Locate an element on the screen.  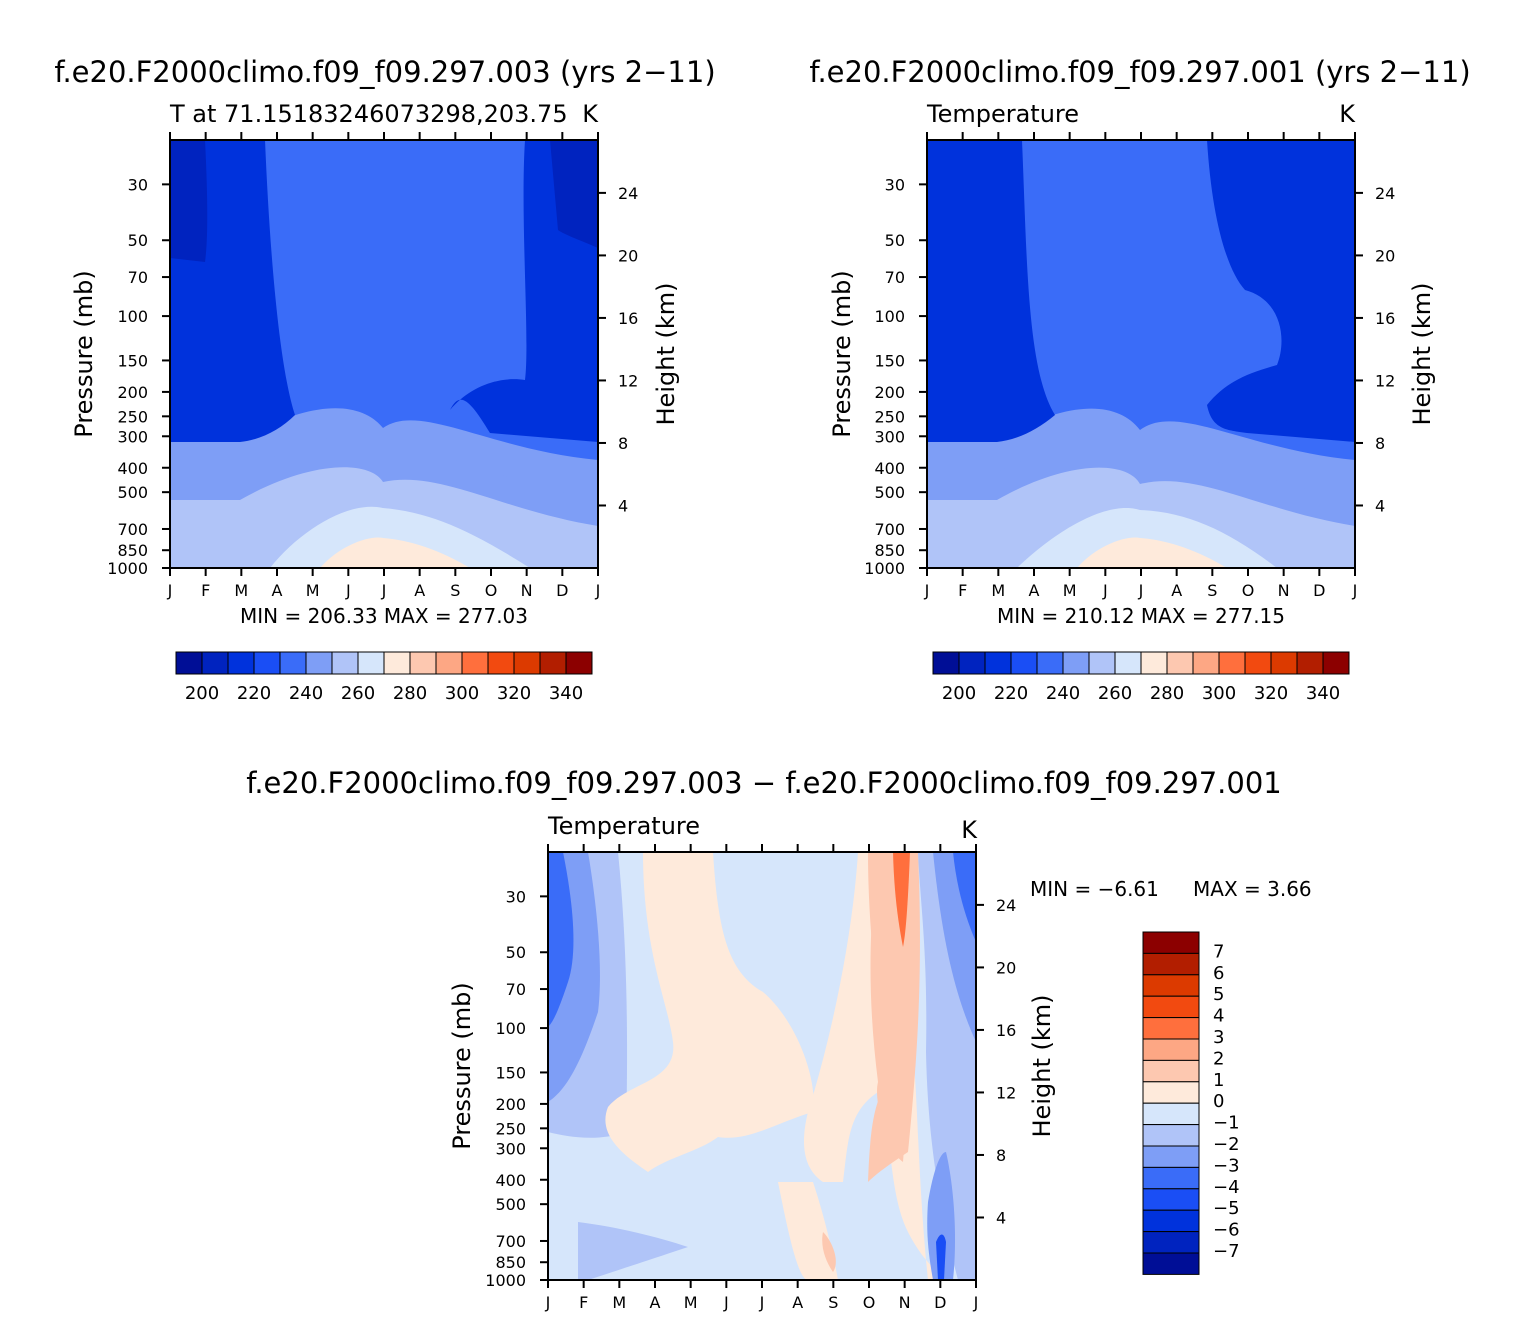
y-tick-label: 850 is located at coordinates (889, 550).